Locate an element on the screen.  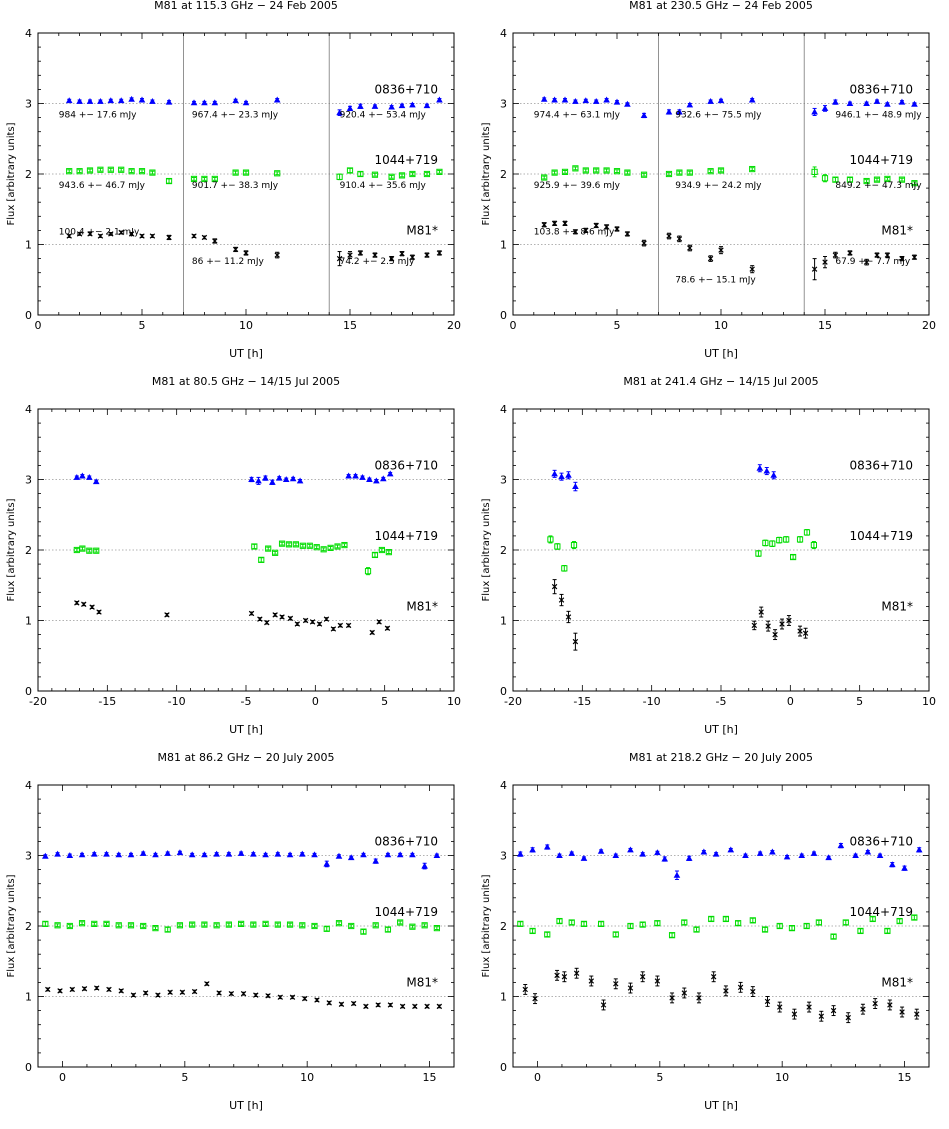
y-tick-label: 0 is located at coordinates (503, 691).